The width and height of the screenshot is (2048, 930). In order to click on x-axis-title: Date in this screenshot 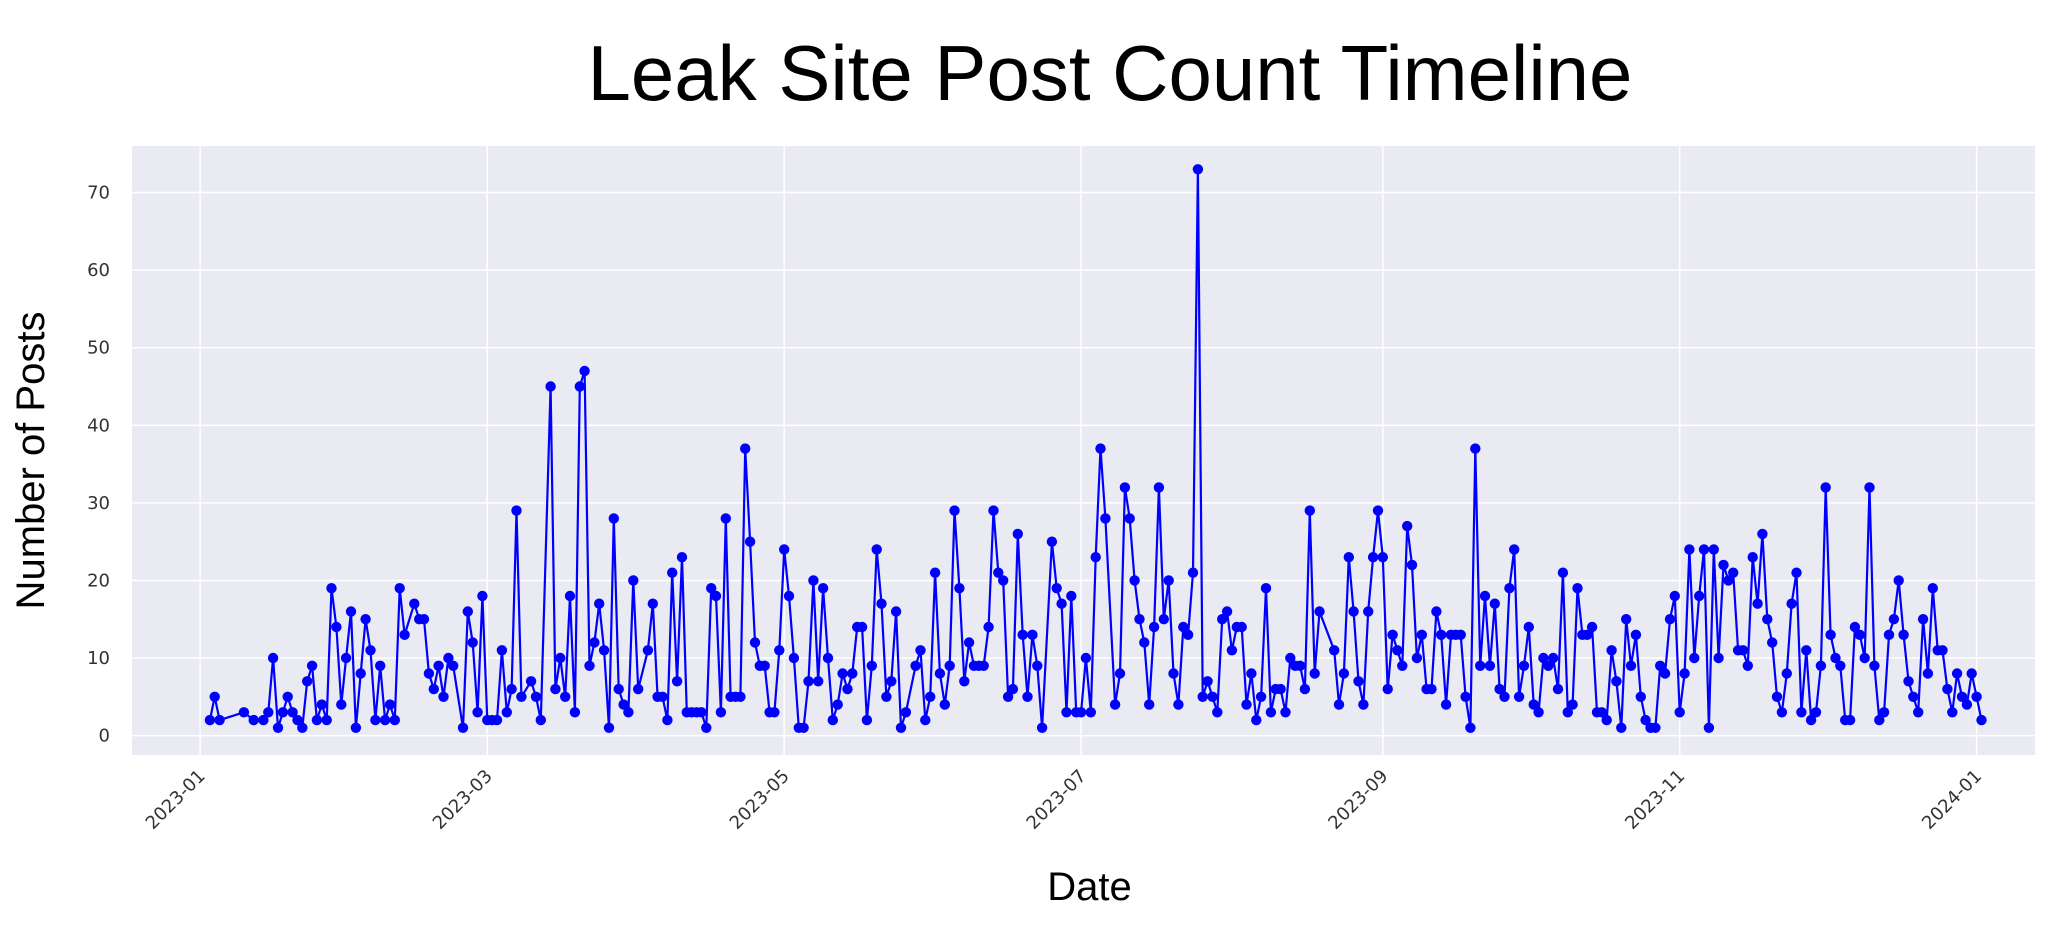, I will do `click(1089, 887)`.